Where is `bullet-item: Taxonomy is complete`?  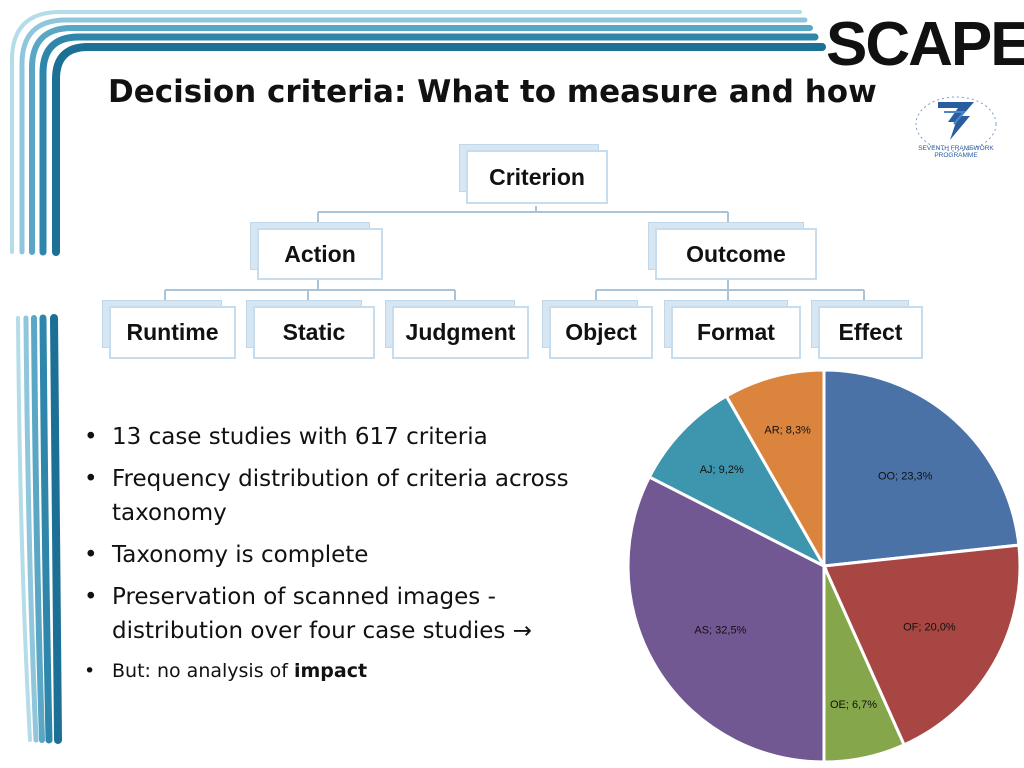
bullet-item: Taxonomy is complete is located at coordinates (334, 555).